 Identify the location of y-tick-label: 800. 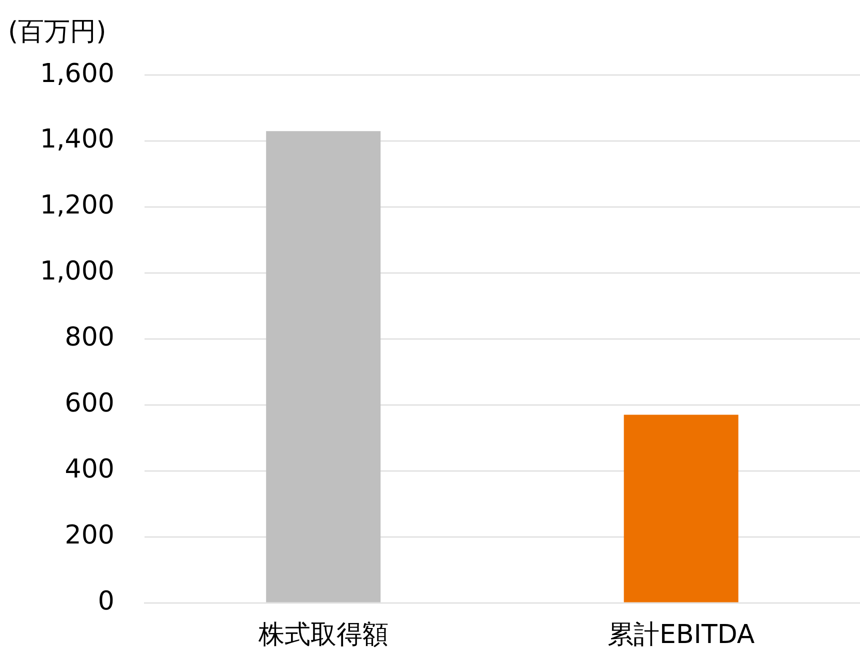
(89, 337).